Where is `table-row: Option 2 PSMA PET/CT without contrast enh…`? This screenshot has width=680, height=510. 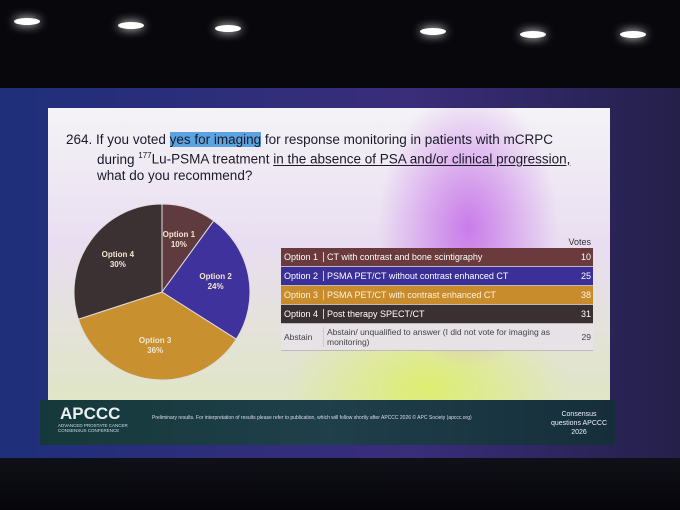
table-row: Option 2 PSMA PET/CT without contrast enh… is located at coordinates (437, 276).